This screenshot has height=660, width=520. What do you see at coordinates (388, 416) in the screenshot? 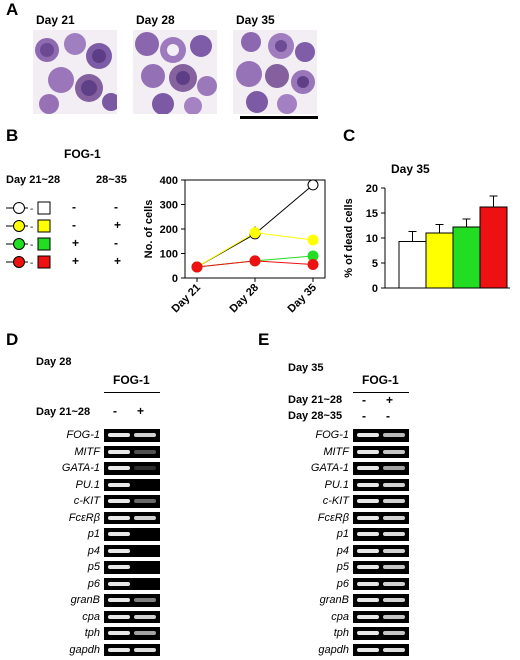
I see `gel-e-row2-sign-2: -` at bounding box center [388, 416].